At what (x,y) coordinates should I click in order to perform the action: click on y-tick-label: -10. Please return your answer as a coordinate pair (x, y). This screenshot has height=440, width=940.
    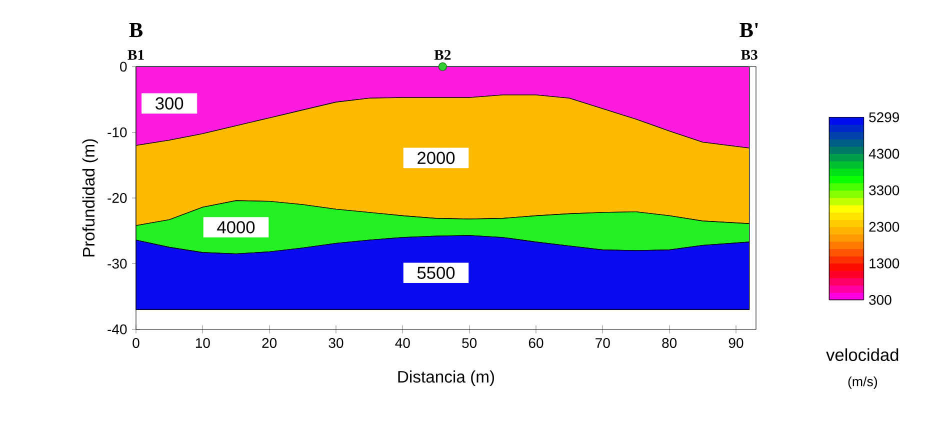
    Looking at the image, I should click on (117, 132).